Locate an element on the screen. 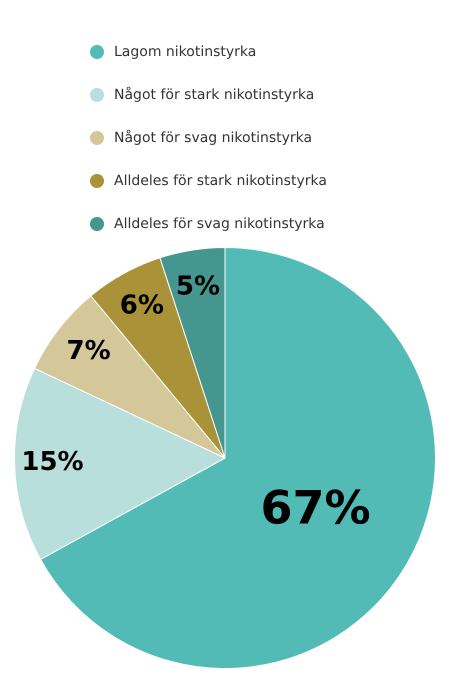  data-label: 67% is located at coordinates (315, 507).